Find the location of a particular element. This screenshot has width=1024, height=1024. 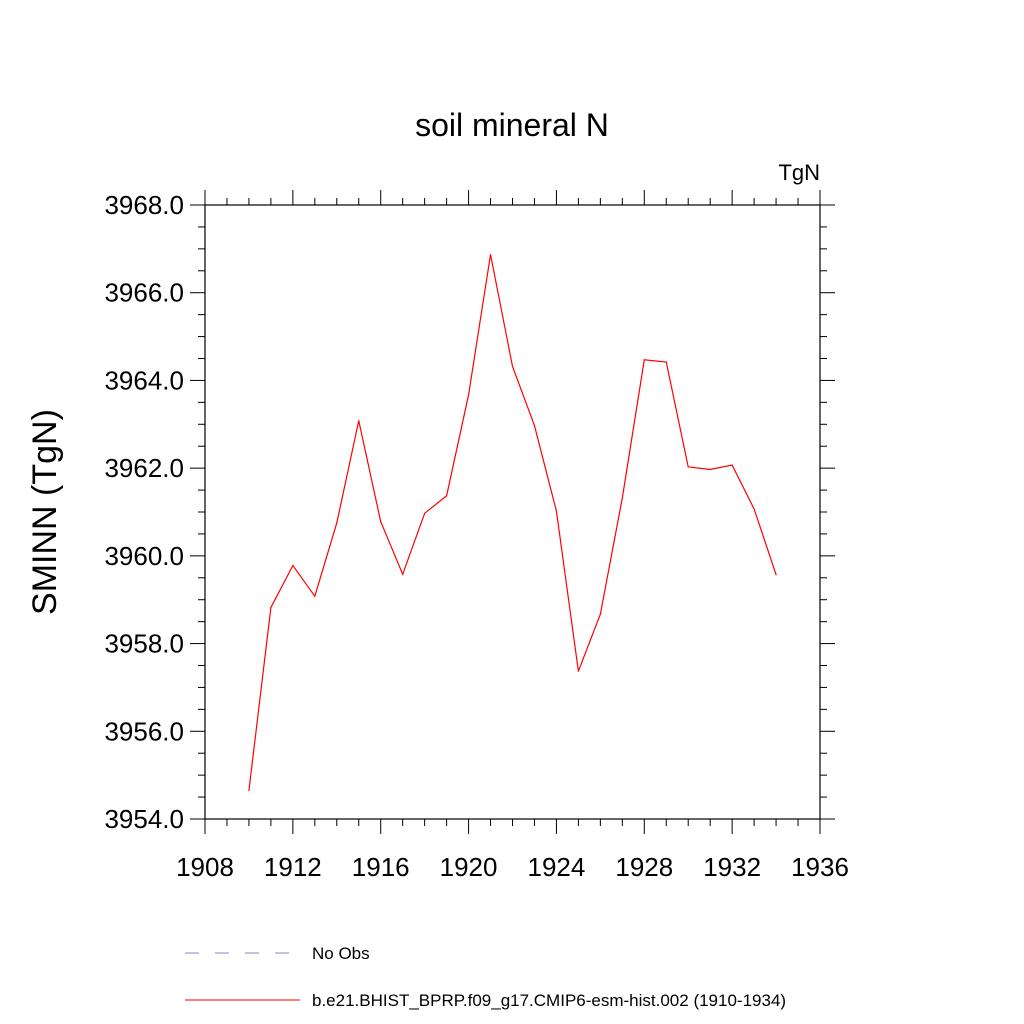

units-label: TgN is located at coordinates (799, 172).